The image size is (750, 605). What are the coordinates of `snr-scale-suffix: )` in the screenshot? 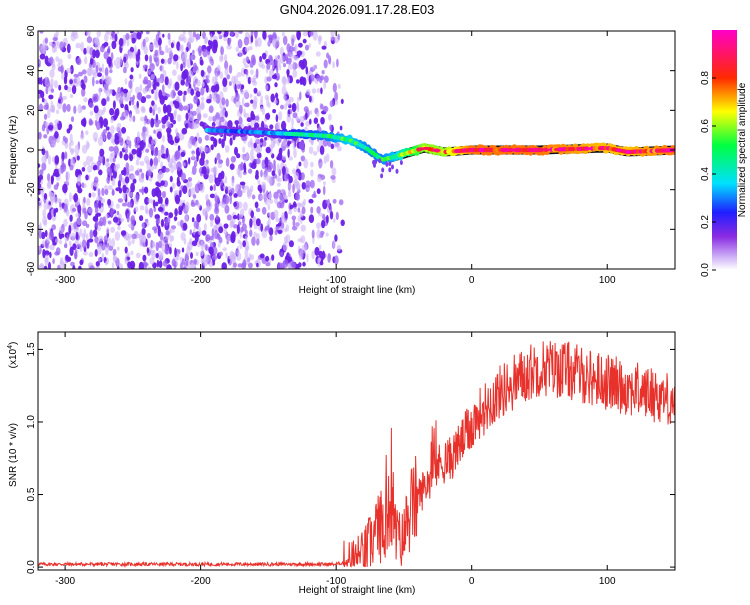 It's located at (13, 343).